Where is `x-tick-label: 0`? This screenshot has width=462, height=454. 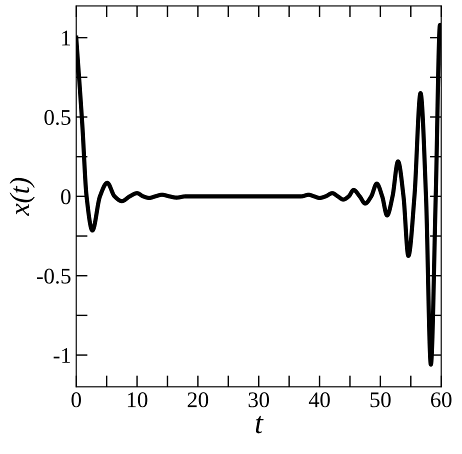 x-tick-label: 0 is located at coordinates (76, 400).